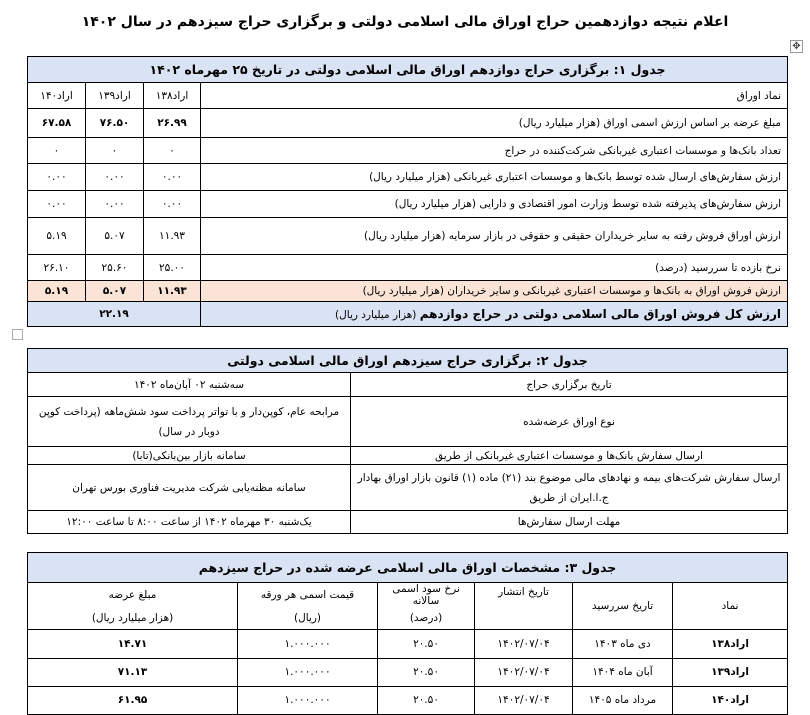 The height and width of the screenshot is (715, 810). What do you see at coordinates (730, 672) in the screenshot?
I see `cell-symbol: اراد۱۳۹` at bounding box center [730, 672].